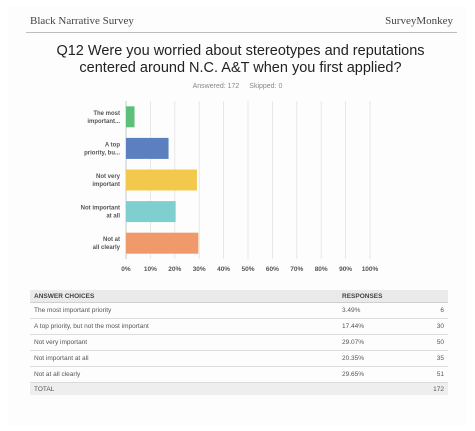  Describe the element at coordinates (426, 388) in the screenshot. I see `total-count: 172` at that location.